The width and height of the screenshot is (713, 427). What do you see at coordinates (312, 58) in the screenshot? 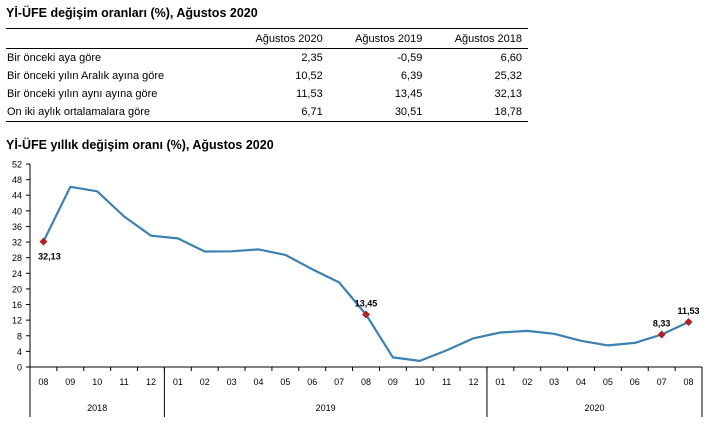
I see `table-cell: 2,35` at bounding box center [312, 58].